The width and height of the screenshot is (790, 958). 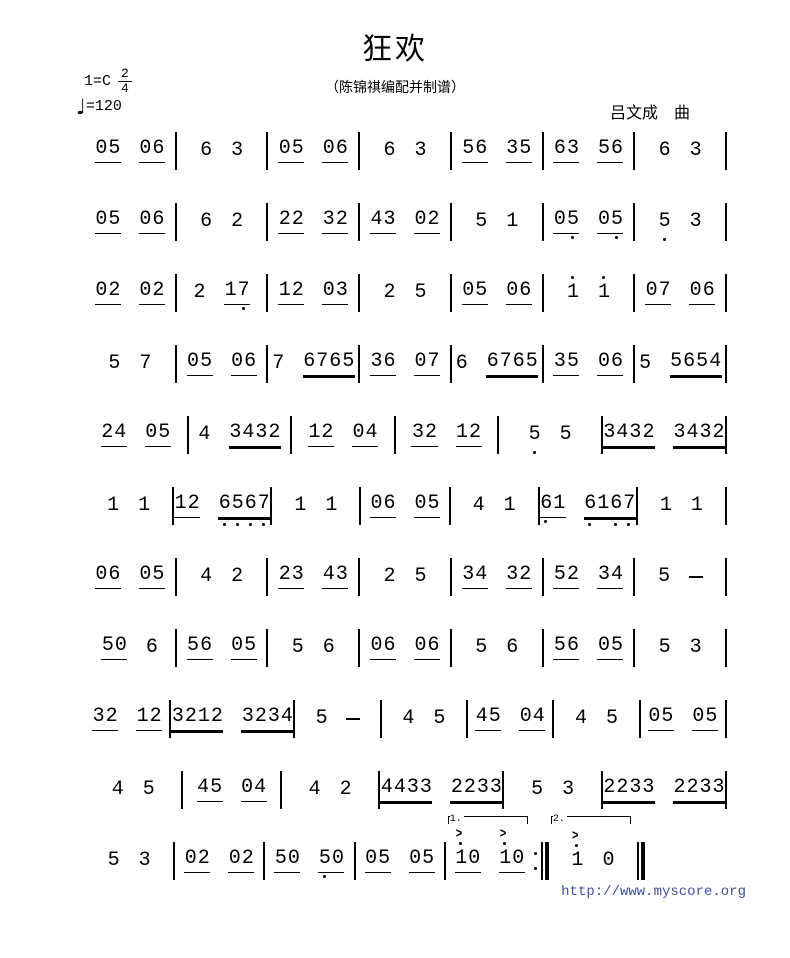 I want to click on note: 3, so click(x=144, y=861).